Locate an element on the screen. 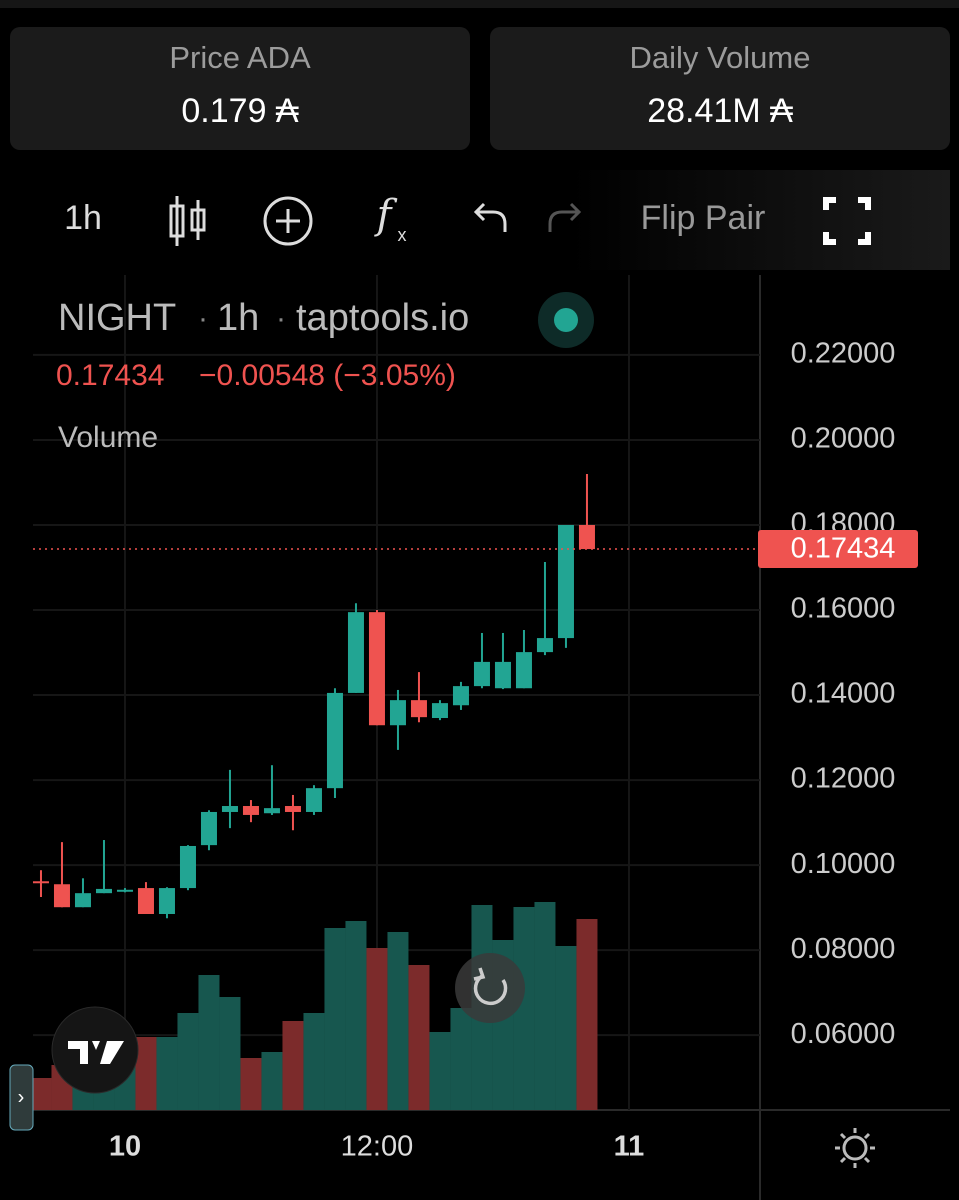  y-tick-label: 0.20000 is located at coordinates (843, 439).